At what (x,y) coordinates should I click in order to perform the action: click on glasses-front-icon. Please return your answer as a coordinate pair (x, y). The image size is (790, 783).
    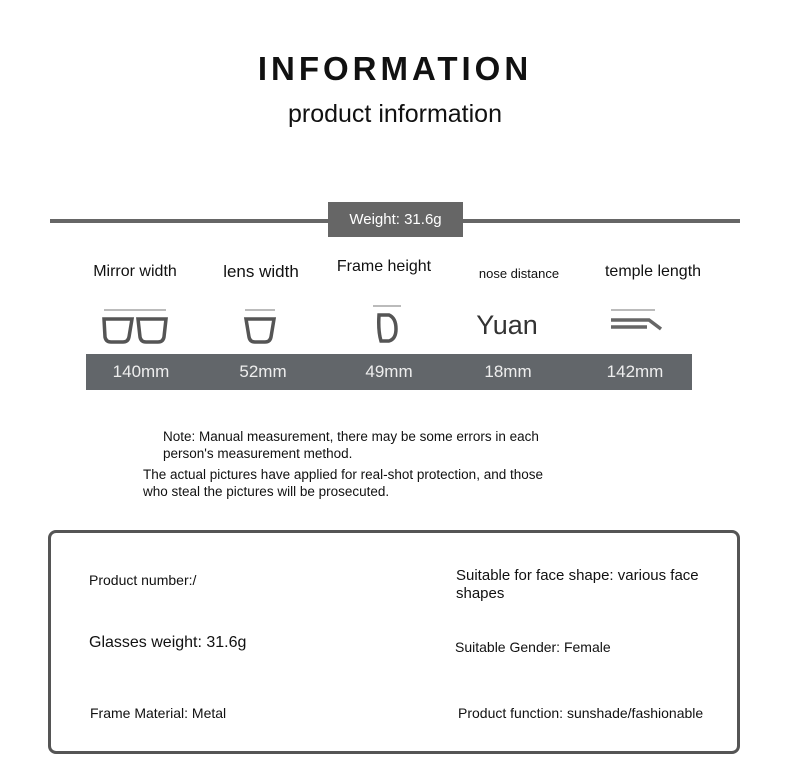
    Looking at the image, I should click on (135, 325).